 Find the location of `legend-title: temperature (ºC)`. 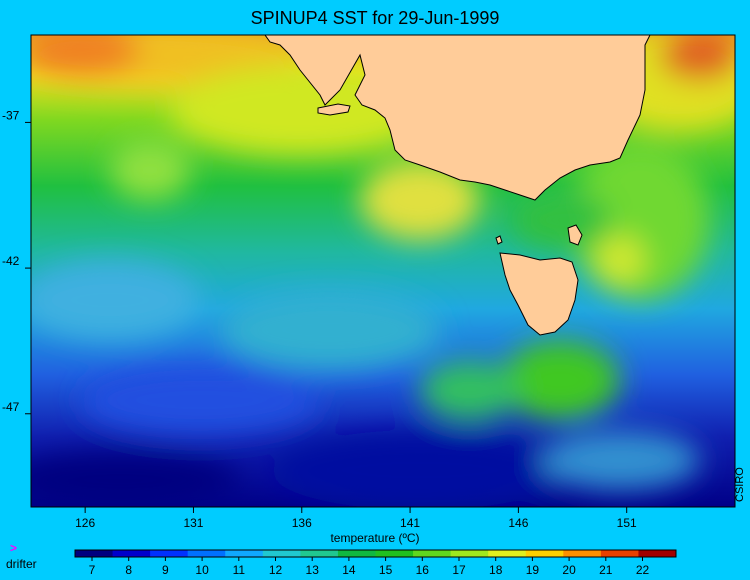

legend-title: temperature (ºC) is located at coordinates (375, 538).